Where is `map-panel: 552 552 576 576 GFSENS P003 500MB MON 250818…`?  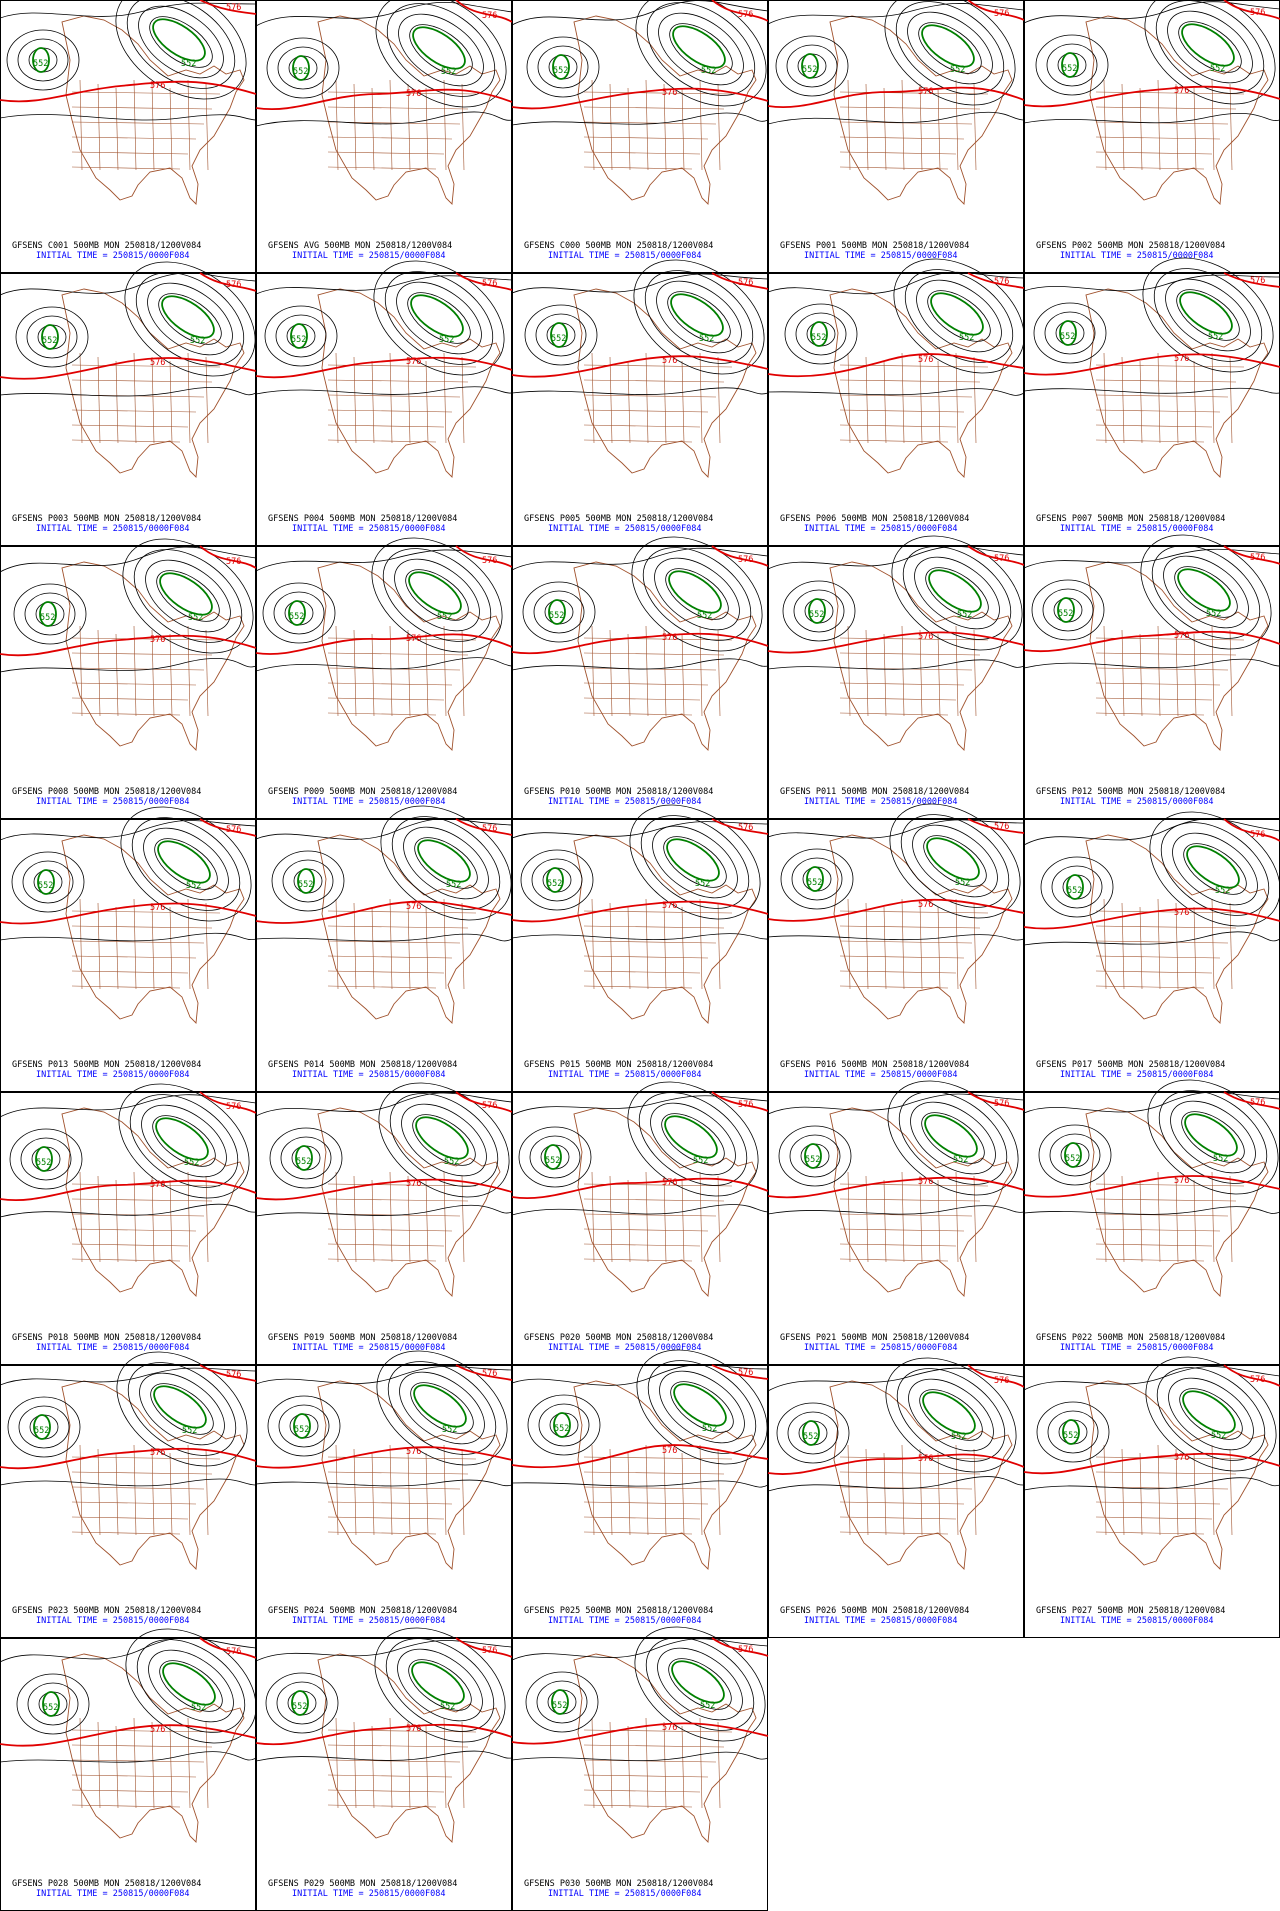
map-panel: 552 552 576 576 GFSENS P003 500MB MON 250818… is located at coordinates (128, 403).